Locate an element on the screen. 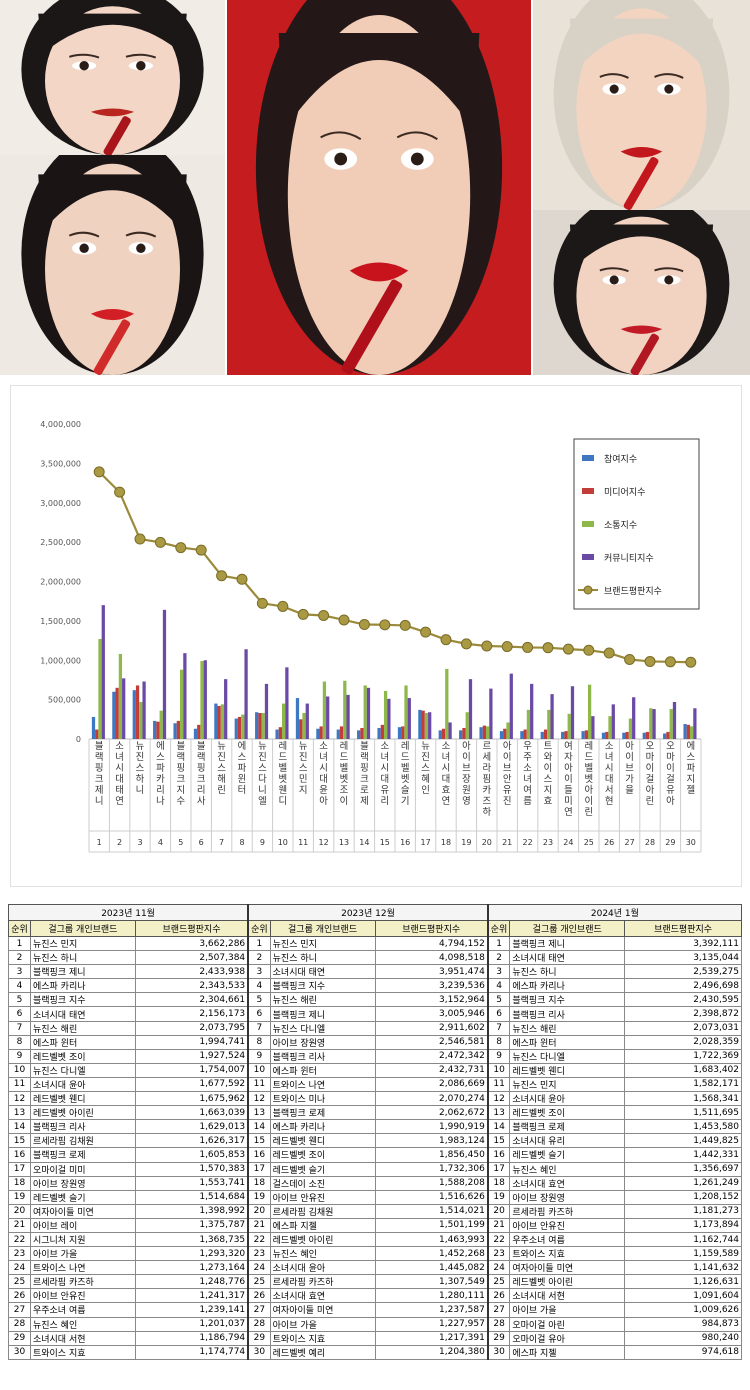  rank-cell: 29 is located at coordinates (498, 1338).